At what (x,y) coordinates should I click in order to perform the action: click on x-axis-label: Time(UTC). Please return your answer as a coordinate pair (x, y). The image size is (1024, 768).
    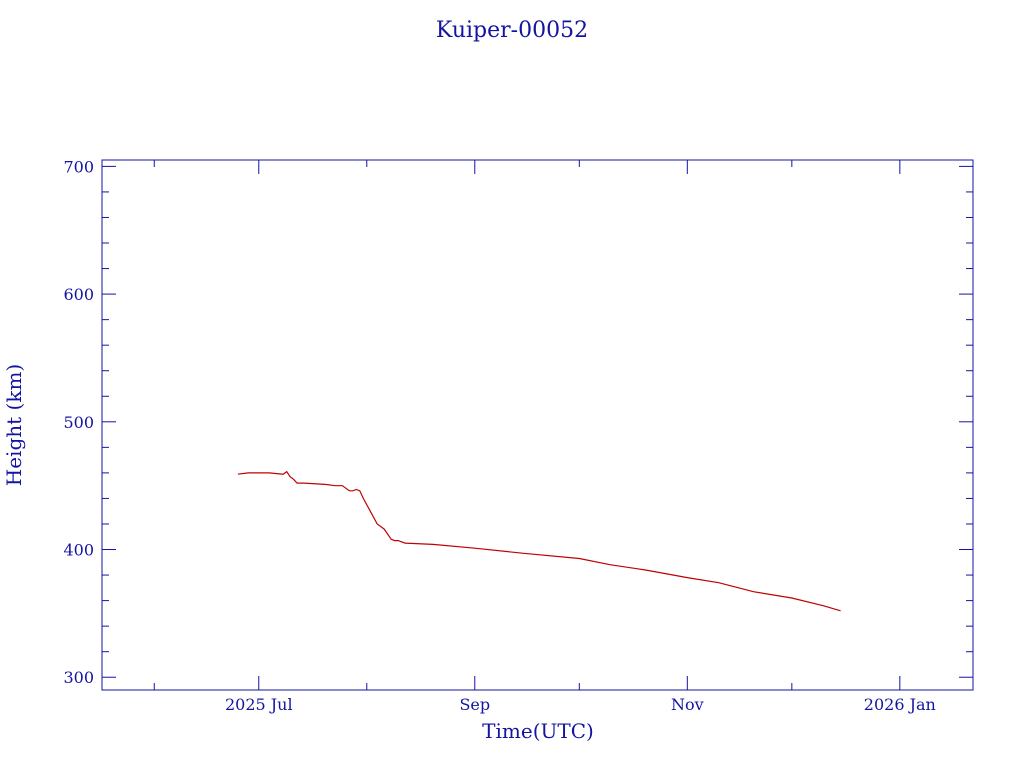
    Looking at the image, I should click on (538, 731).